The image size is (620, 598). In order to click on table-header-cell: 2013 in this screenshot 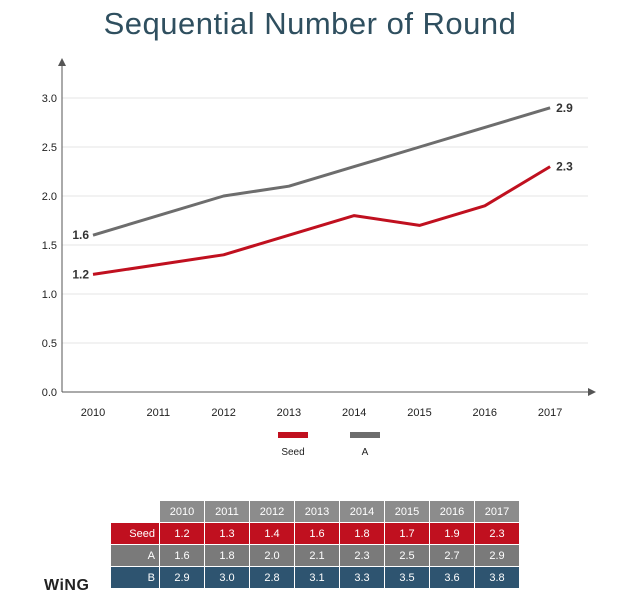, I will do `click(317, 511)`.